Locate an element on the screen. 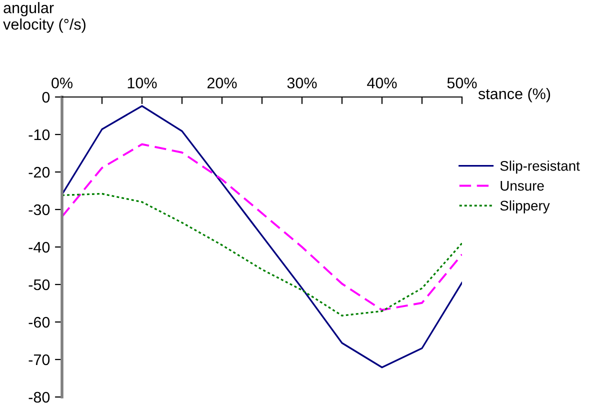 The image size is (611, 410). y-tick-label: -40 is located at coordinates (39, 247).